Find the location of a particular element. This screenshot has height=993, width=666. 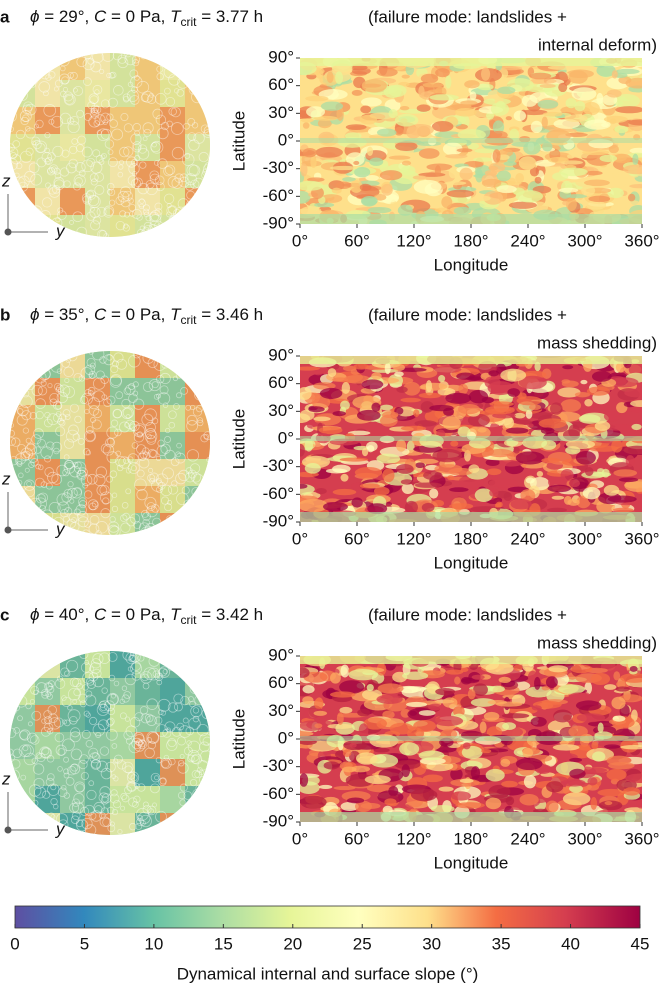

y-axis-label: Latitude is located at coordinates (238, 141).